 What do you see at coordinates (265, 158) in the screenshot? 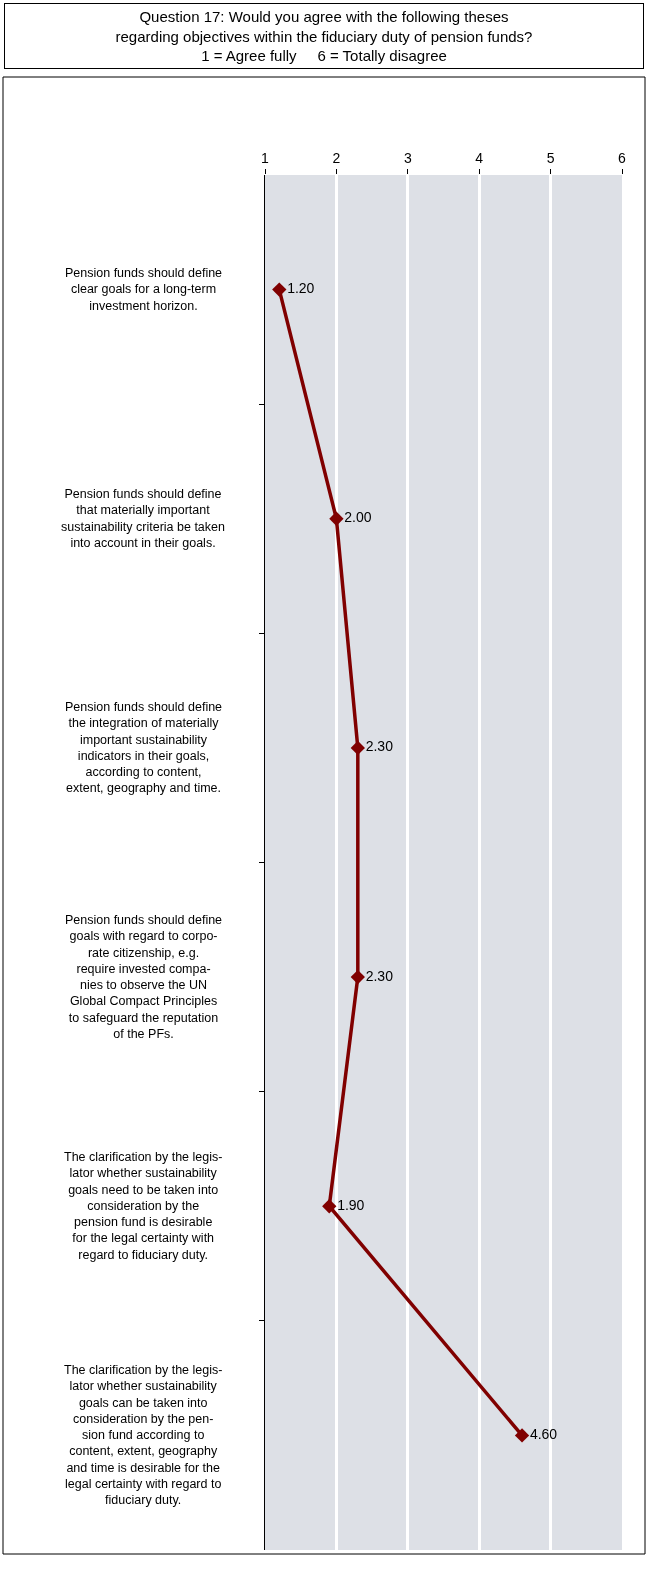
I see `x-tick-label: 1` at bounding box center [265, 158].